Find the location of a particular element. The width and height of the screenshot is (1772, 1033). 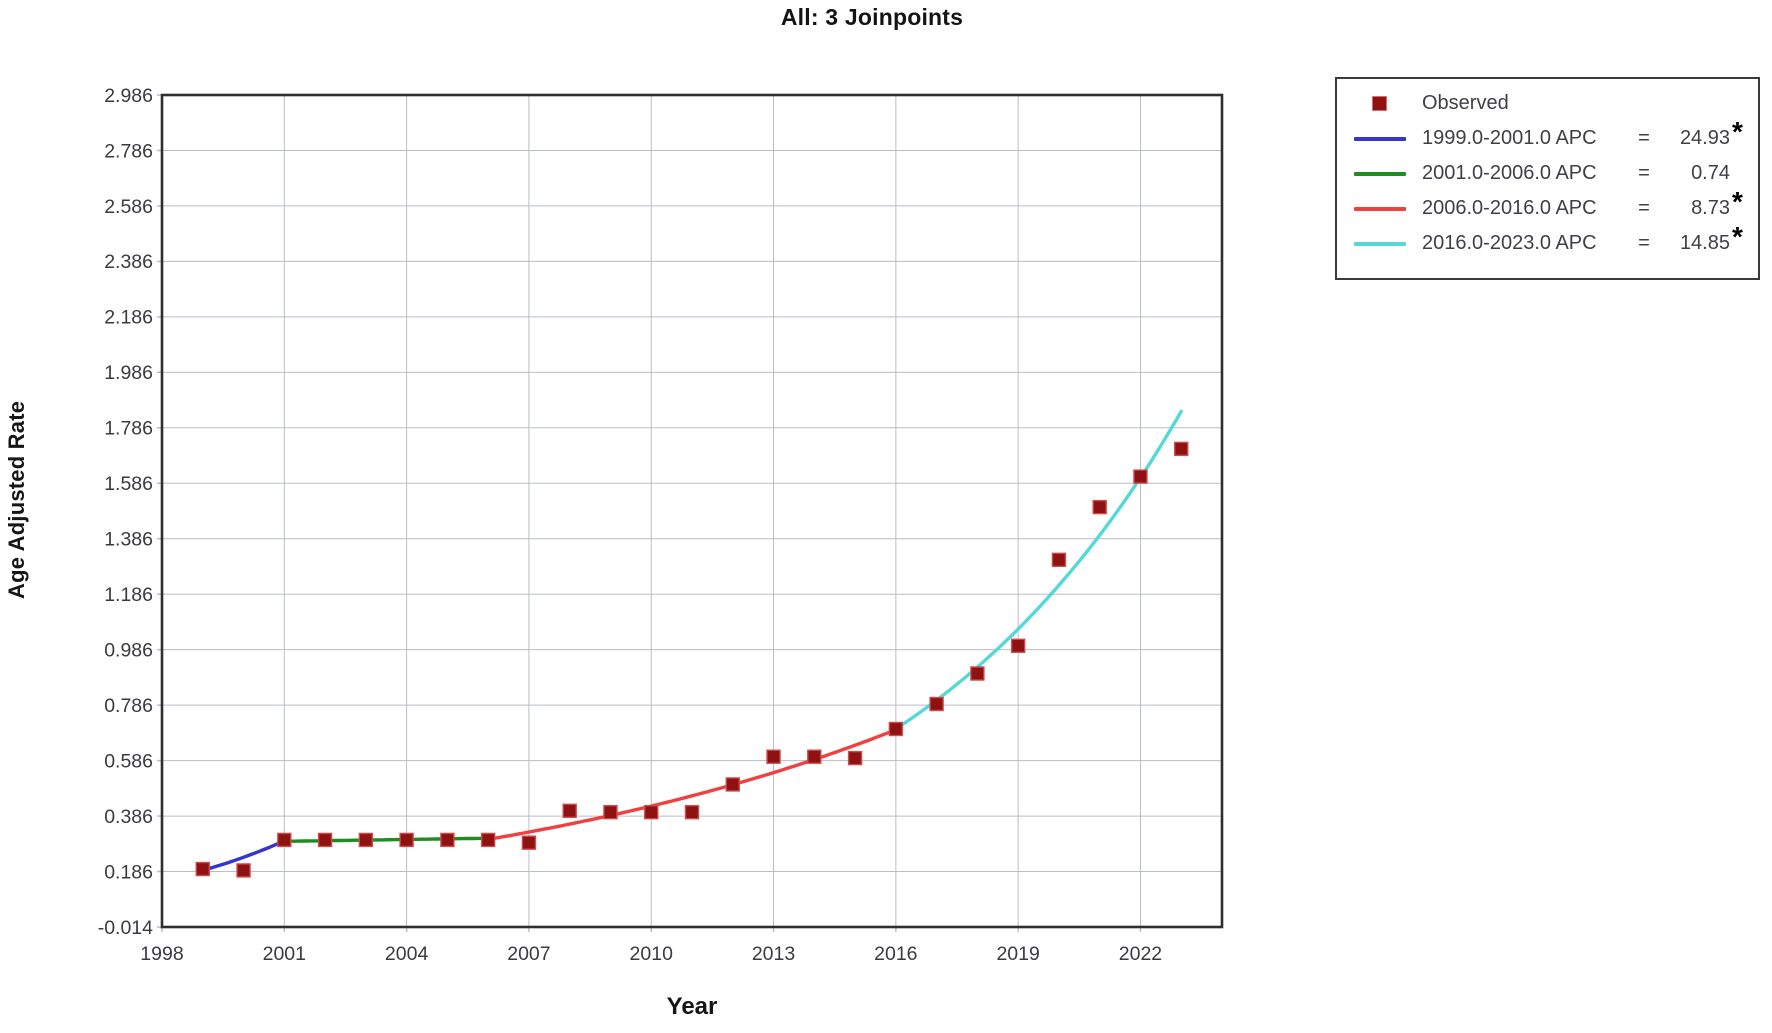

legend-item-segment-3: 2006.0-2016.0 APC = 8.73 * is located at coordinates (1547, 206).